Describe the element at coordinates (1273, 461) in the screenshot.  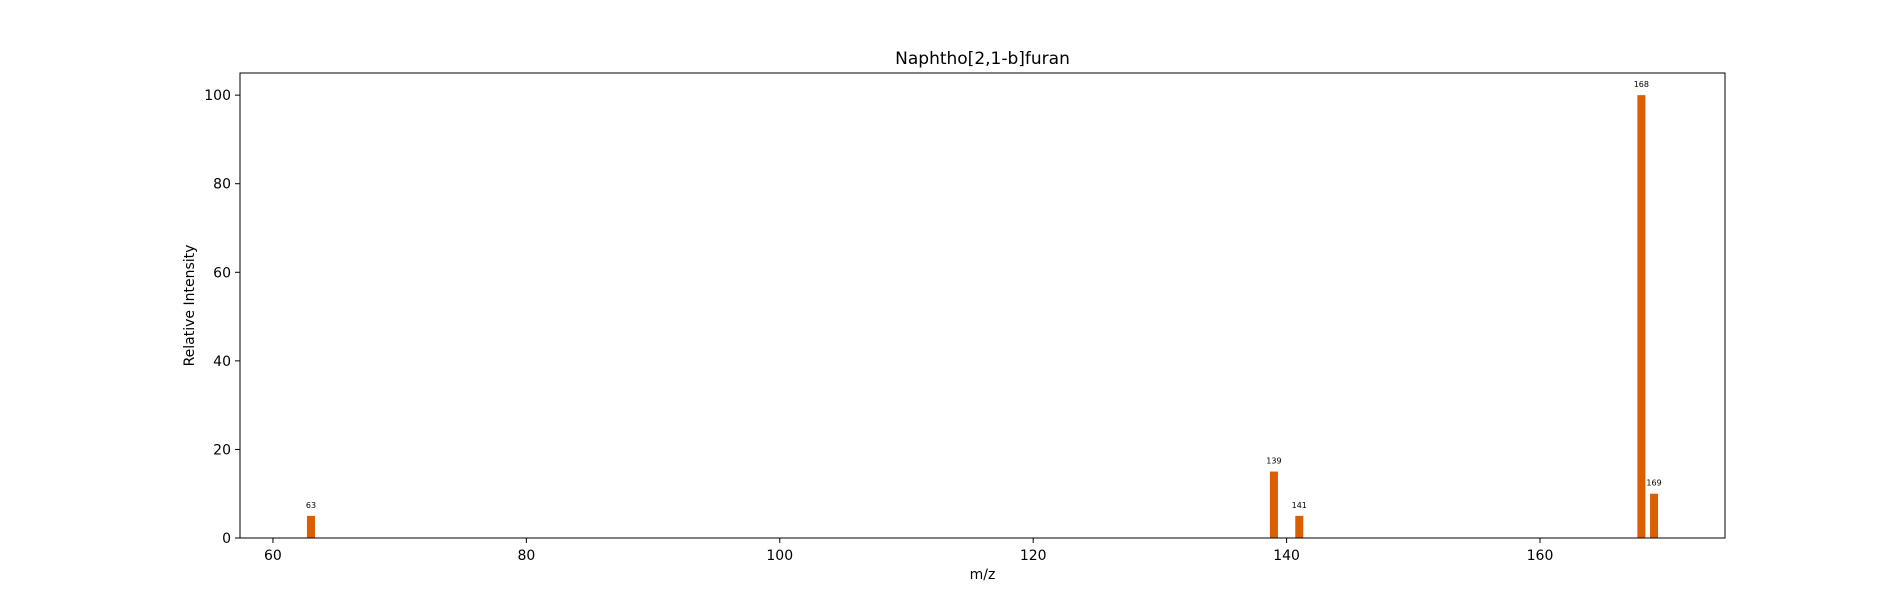
I see `peak-label: 139` at that location.